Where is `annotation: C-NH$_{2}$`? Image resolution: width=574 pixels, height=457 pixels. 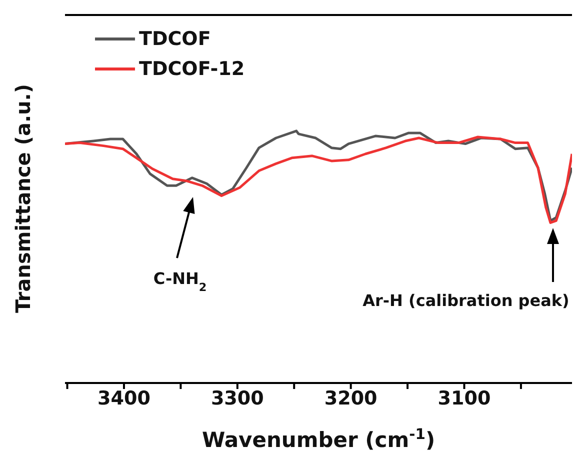
annotation: C-NH$_{2}$ is located at coordinates (180, 281).